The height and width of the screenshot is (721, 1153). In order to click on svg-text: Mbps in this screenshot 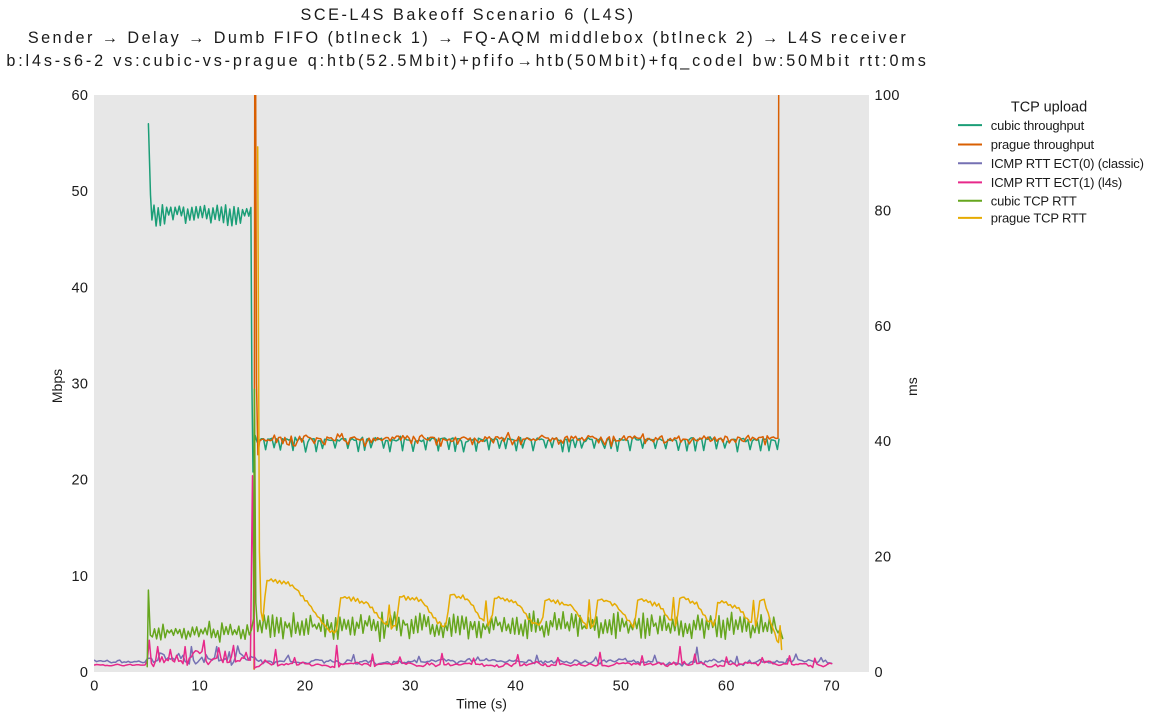, I will do `click(57, 386)`.